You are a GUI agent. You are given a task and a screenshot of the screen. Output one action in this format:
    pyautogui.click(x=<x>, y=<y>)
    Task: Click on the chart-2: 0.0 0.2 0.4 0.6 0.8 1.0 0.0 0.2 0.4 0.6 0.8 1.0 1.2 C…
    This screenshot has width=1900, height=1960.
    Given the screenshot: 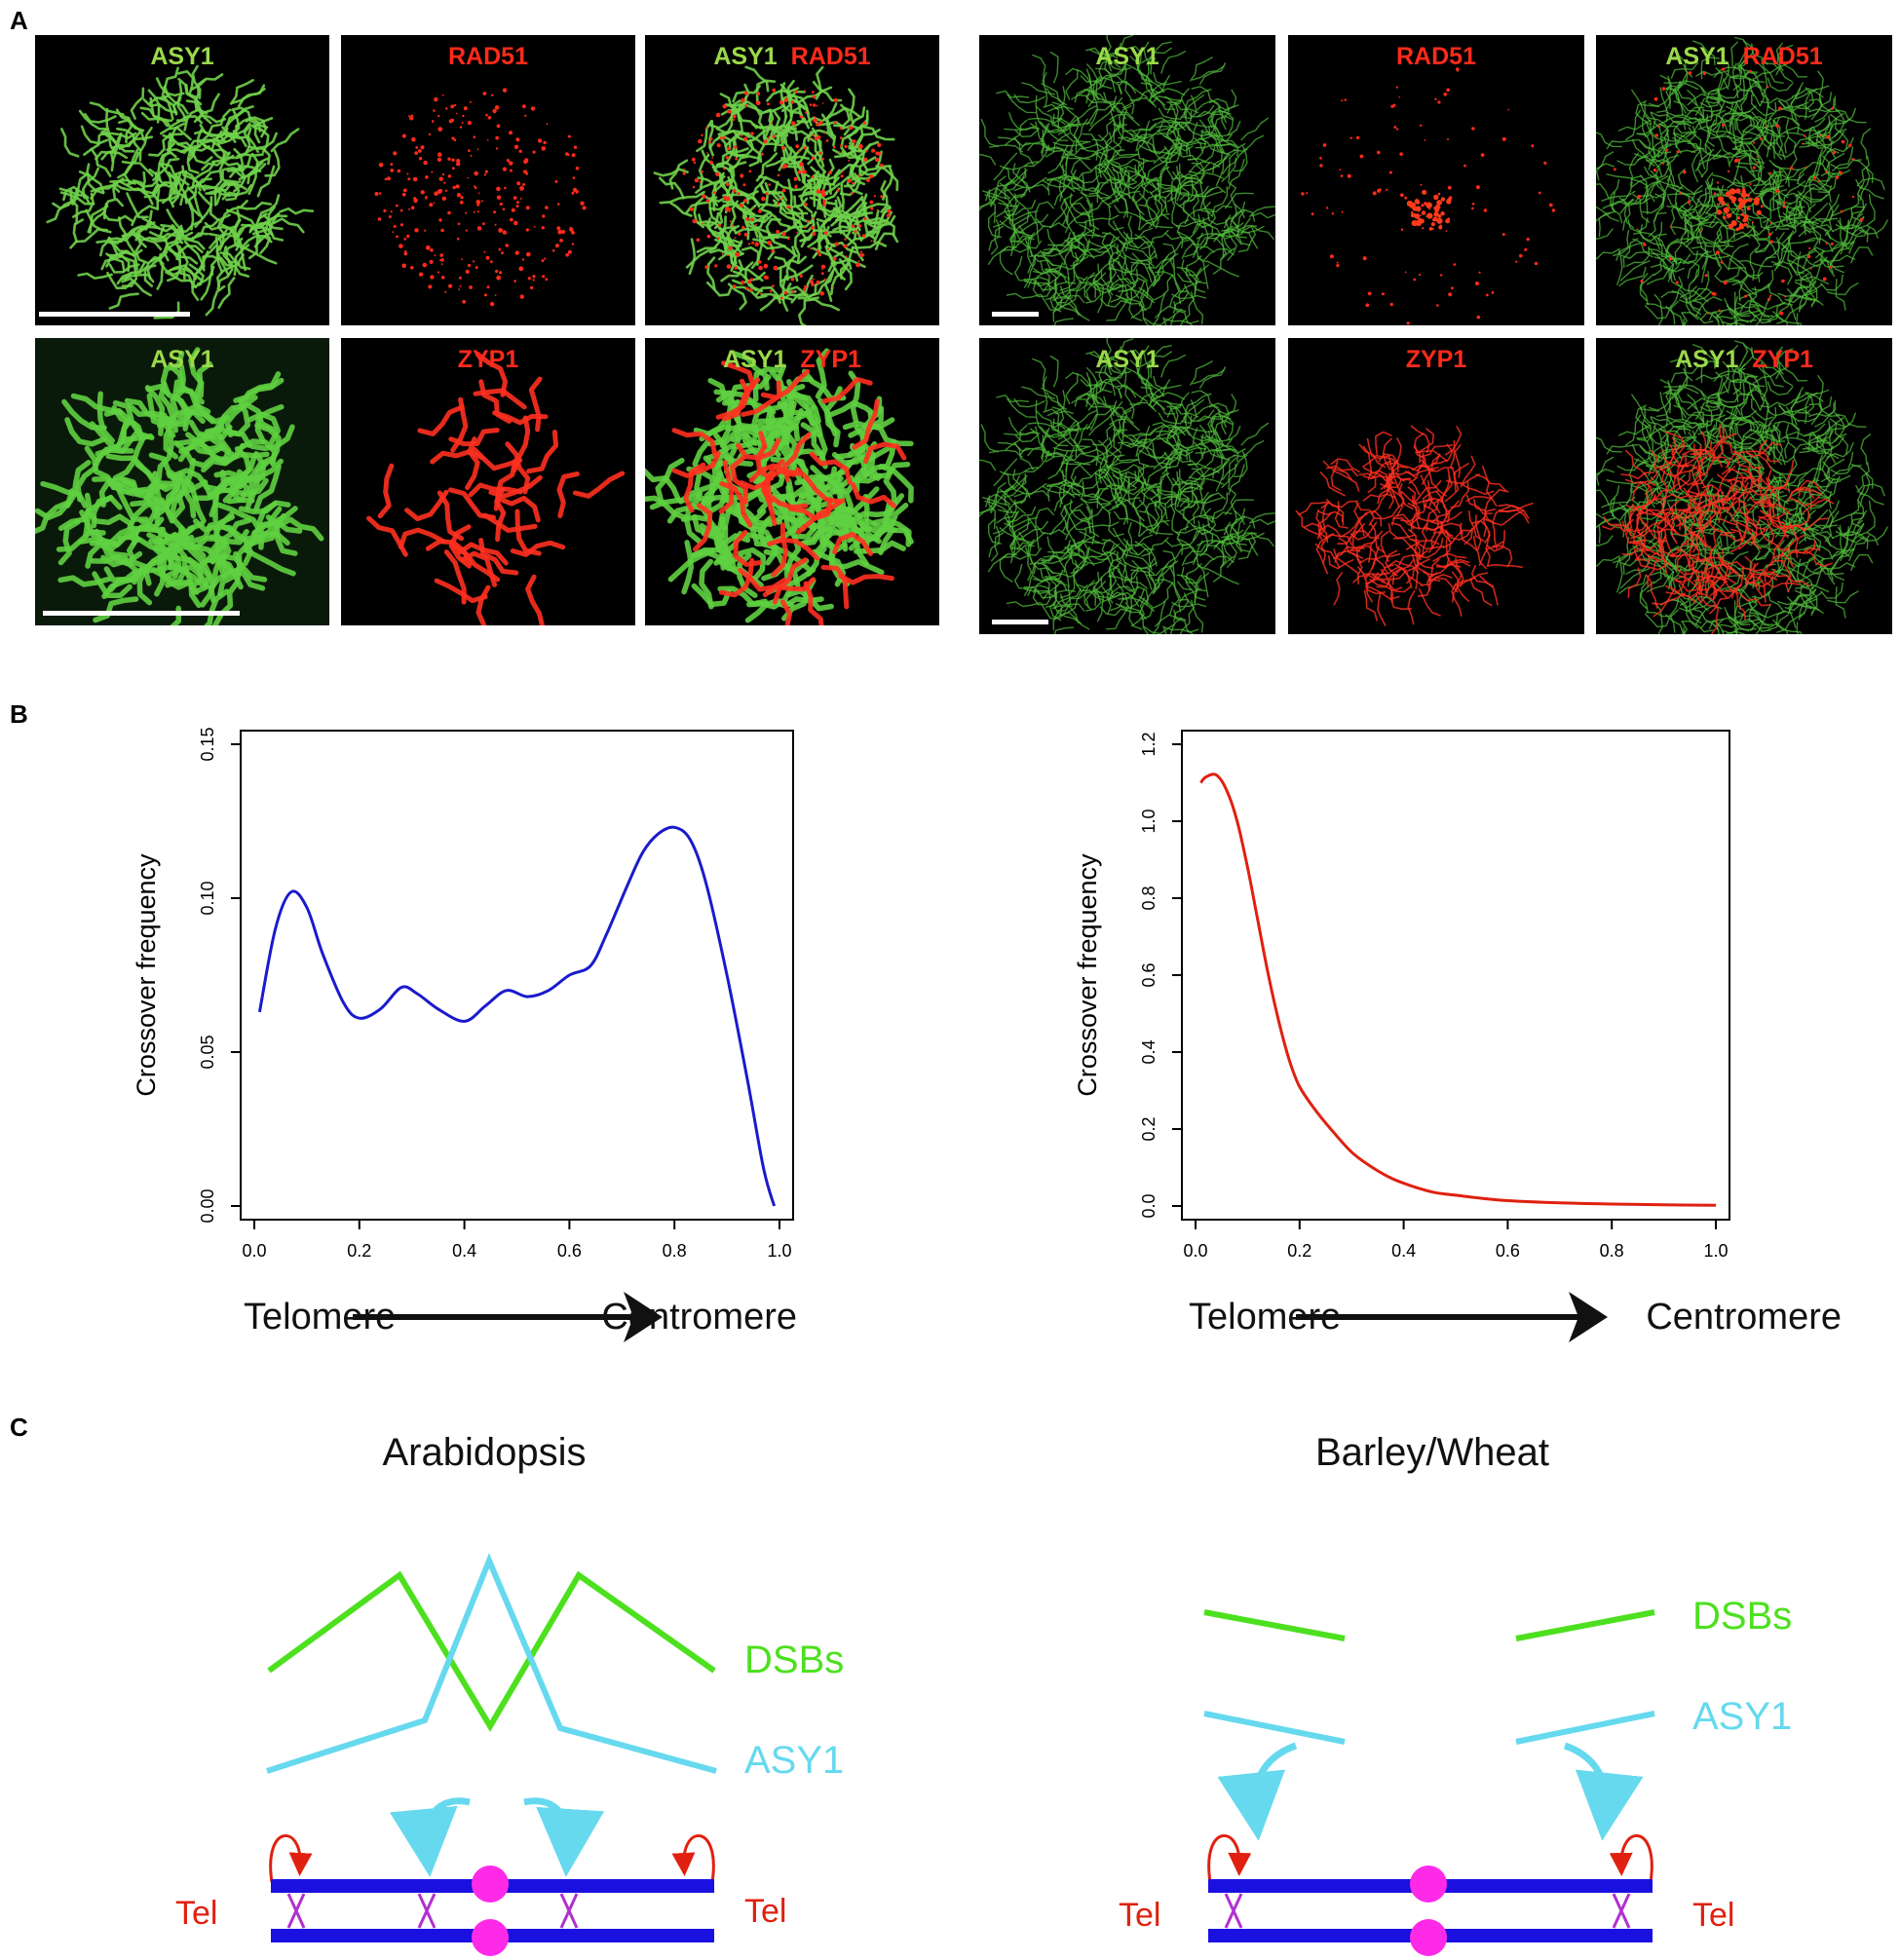 What is the action you would take?
    pyautogui.click(x=1457, y=1036)
    